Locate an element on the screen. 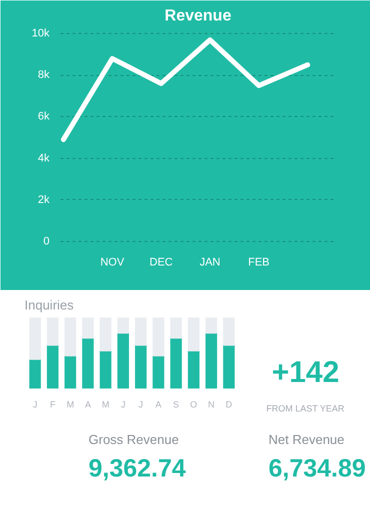 Image resolution: width=370 pixels, height=517 pixels. x-tick-label: N is located at coordinates (211, 405).